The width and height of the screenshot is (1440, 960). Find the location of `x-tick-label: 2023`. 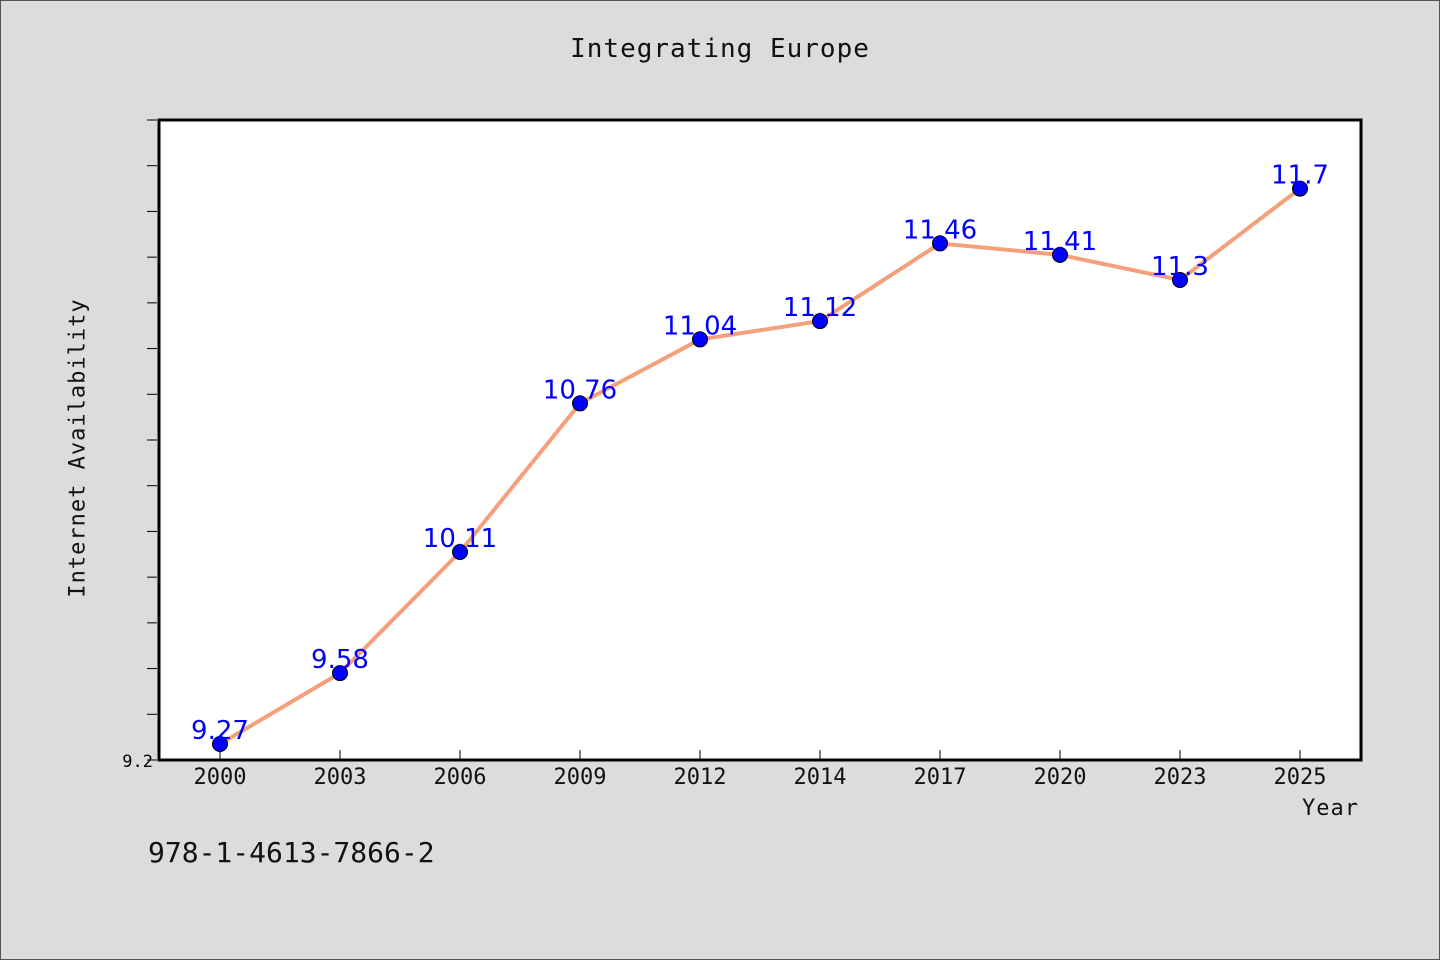

x-tick-label: 2023 is located at coordinates (1180, 777).